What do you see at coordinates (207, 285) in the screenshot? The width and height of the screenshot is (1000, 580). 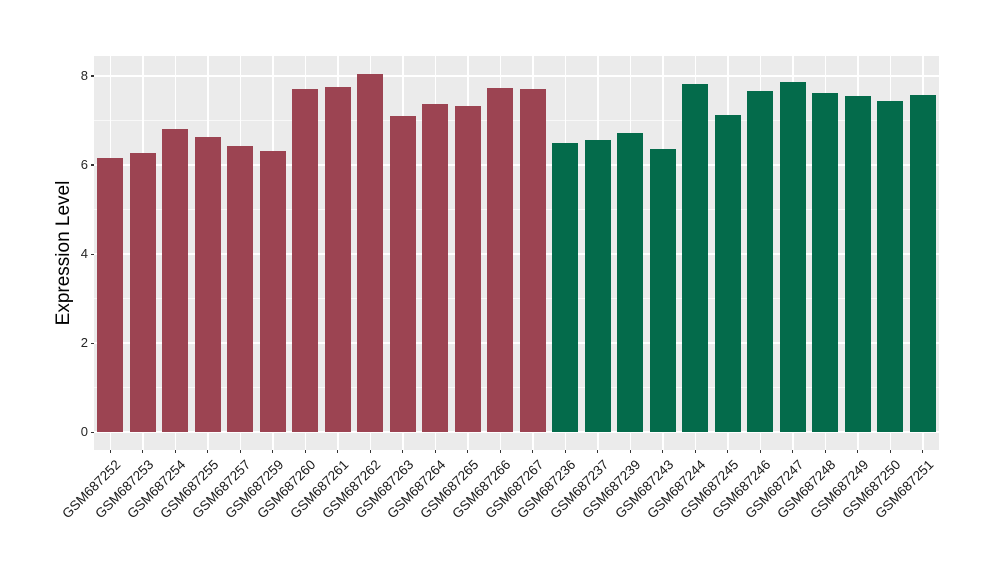 I see `bar-GSM687255` at bounding box center [207, 285].